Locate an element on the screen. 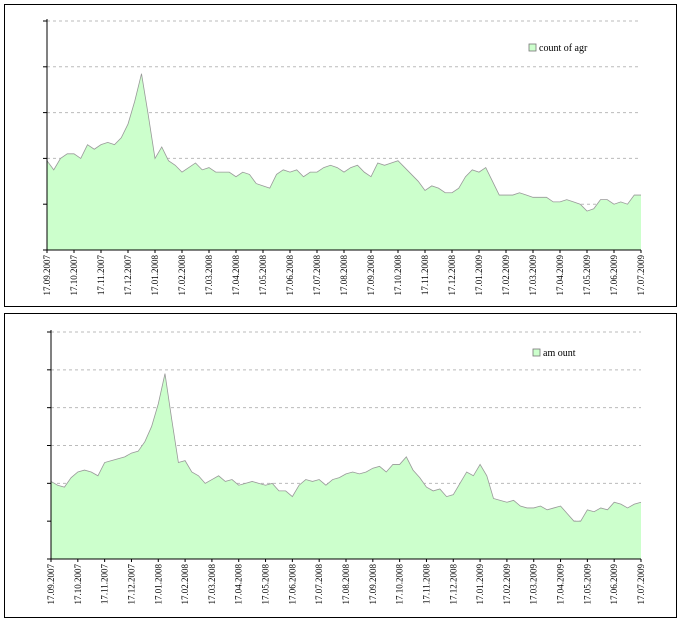  legend-label: am ount is located at coordinates (559, 353).